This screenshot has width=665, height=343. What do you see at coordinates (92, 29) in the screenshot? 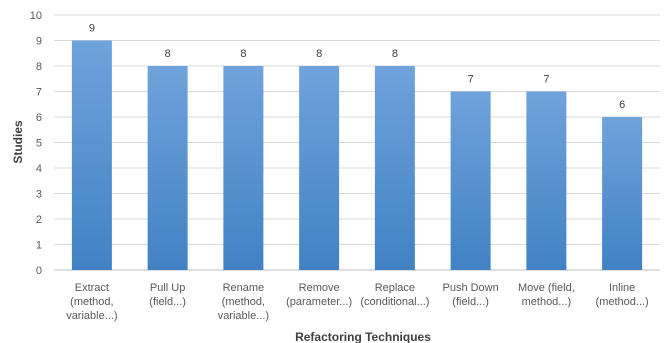
I see `bar-value-label: 9` at bounding box center [92, 29].